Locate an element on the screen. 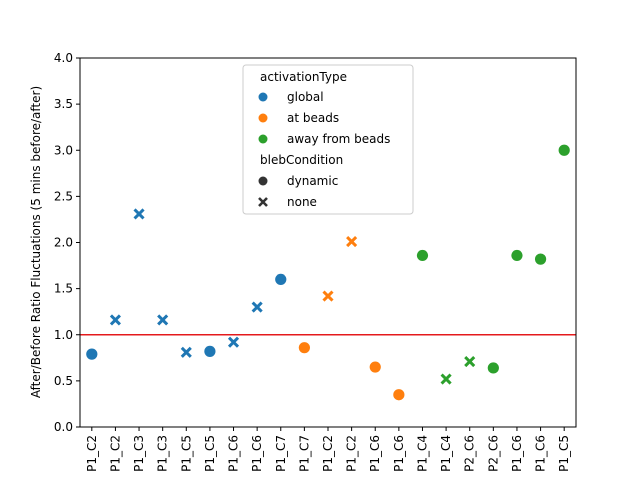 The height and width of the screenshot is (480, 640). legend-box is located at coordinates (328, 139).